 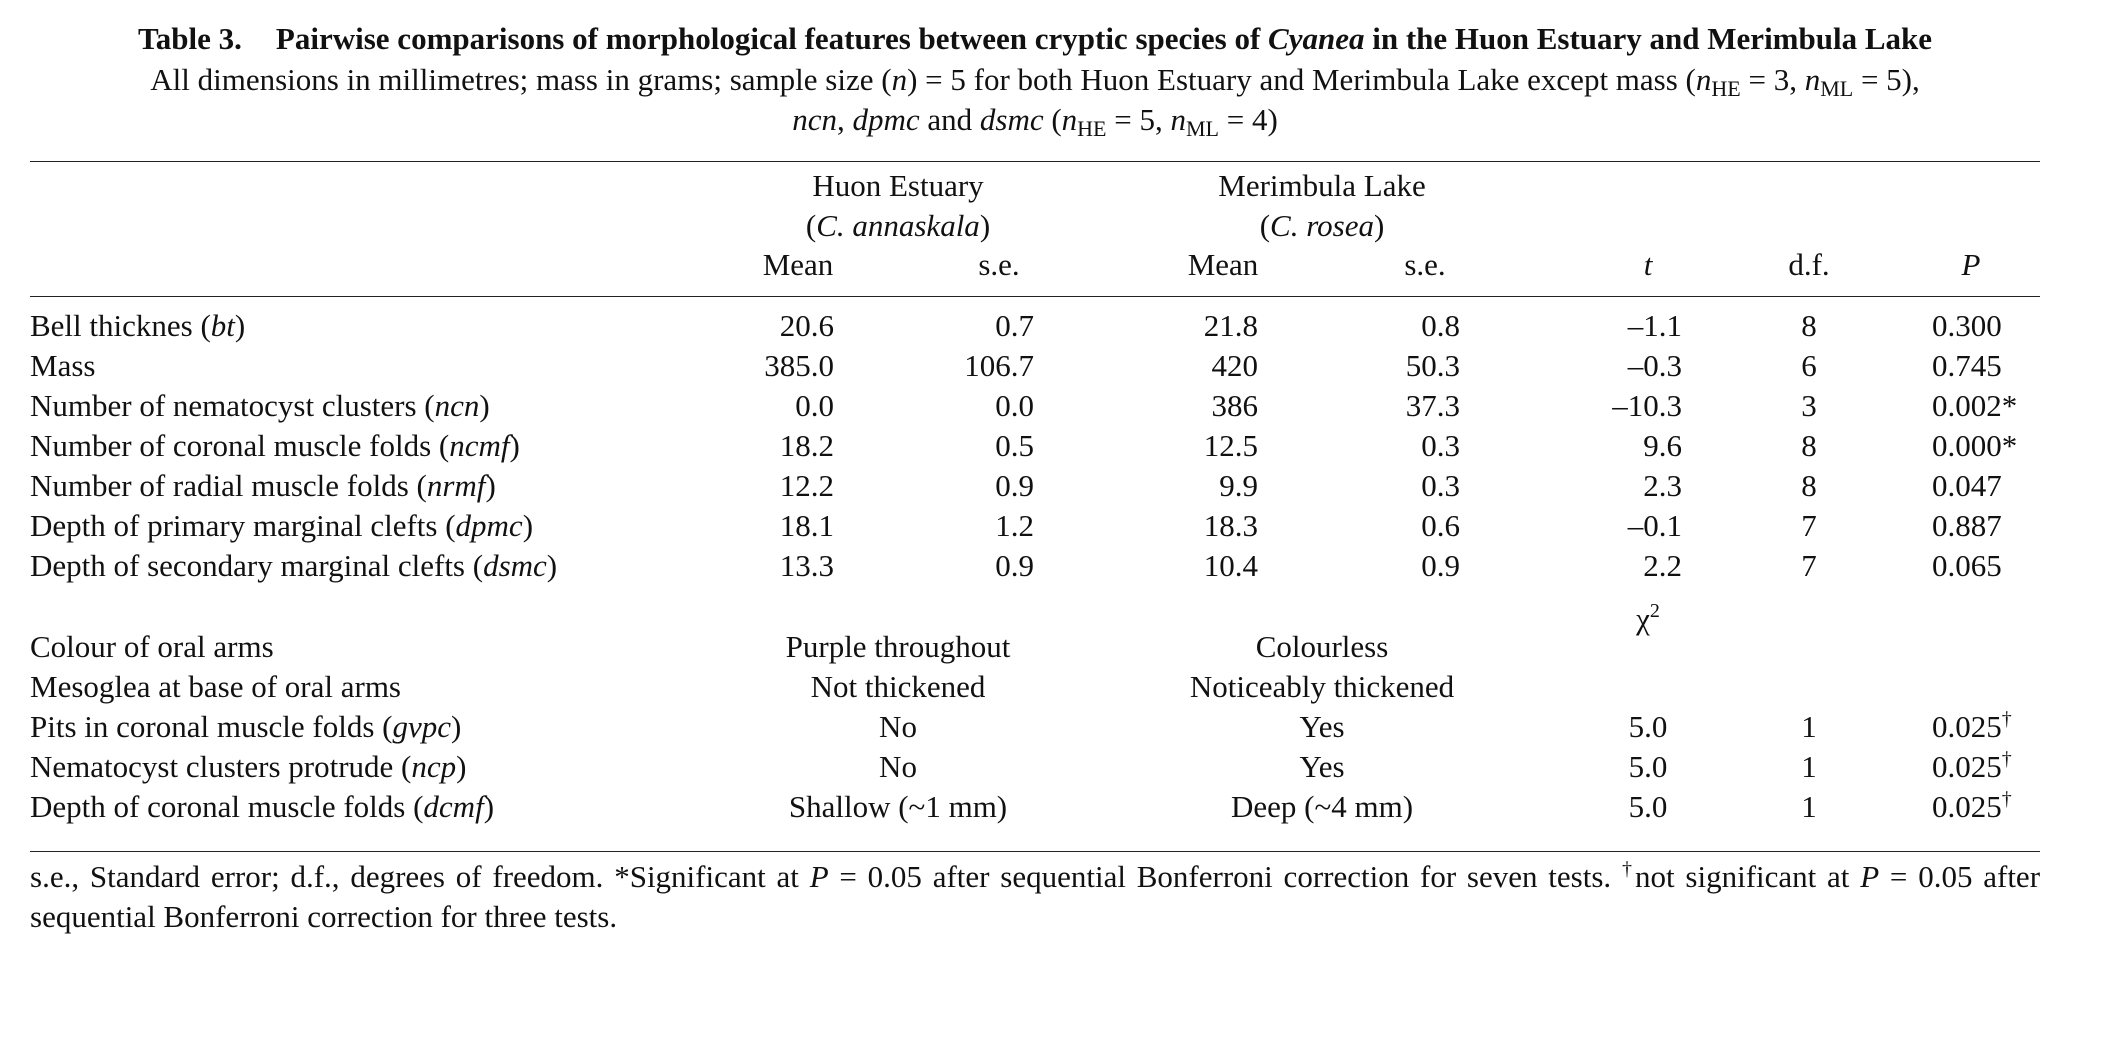 I want to click on header-se-huon: s.e., so click(x=999, y=264).